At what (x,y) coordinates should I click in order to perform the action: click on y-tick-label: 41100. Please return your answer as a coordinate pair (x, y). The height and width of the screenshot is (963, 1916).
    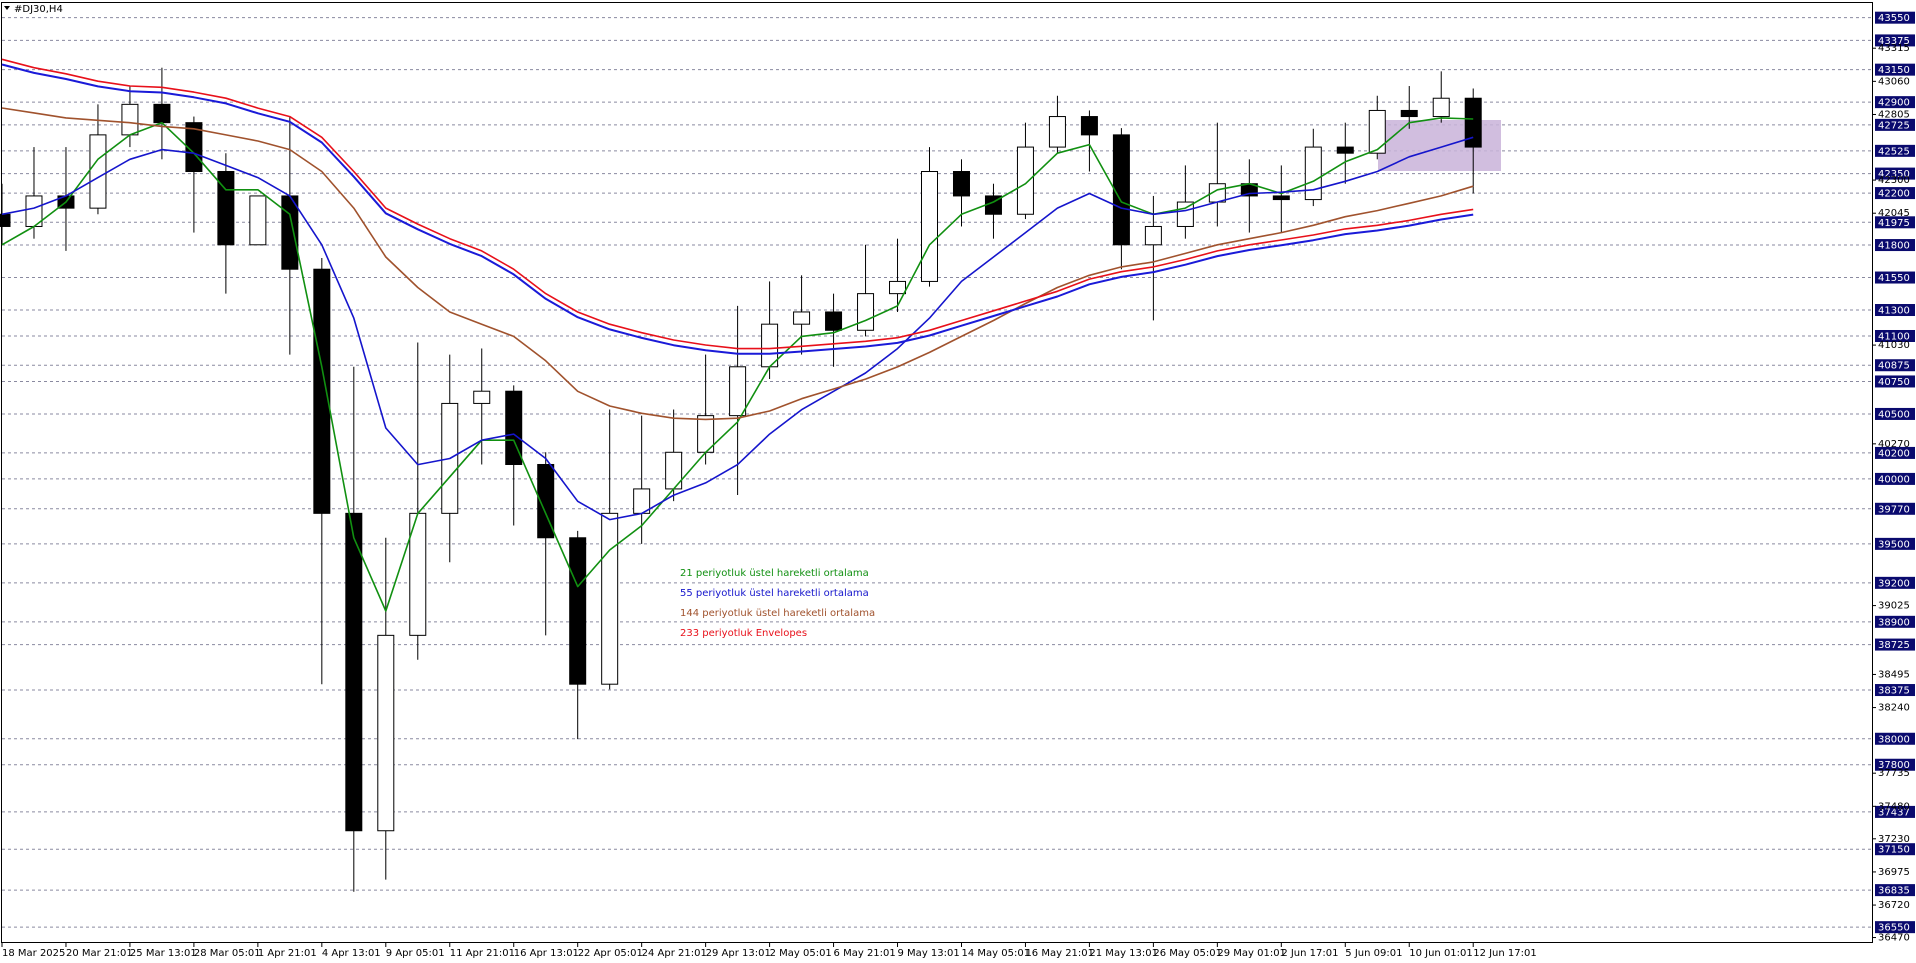
    Looking at the image, I should click on (1894, 336).